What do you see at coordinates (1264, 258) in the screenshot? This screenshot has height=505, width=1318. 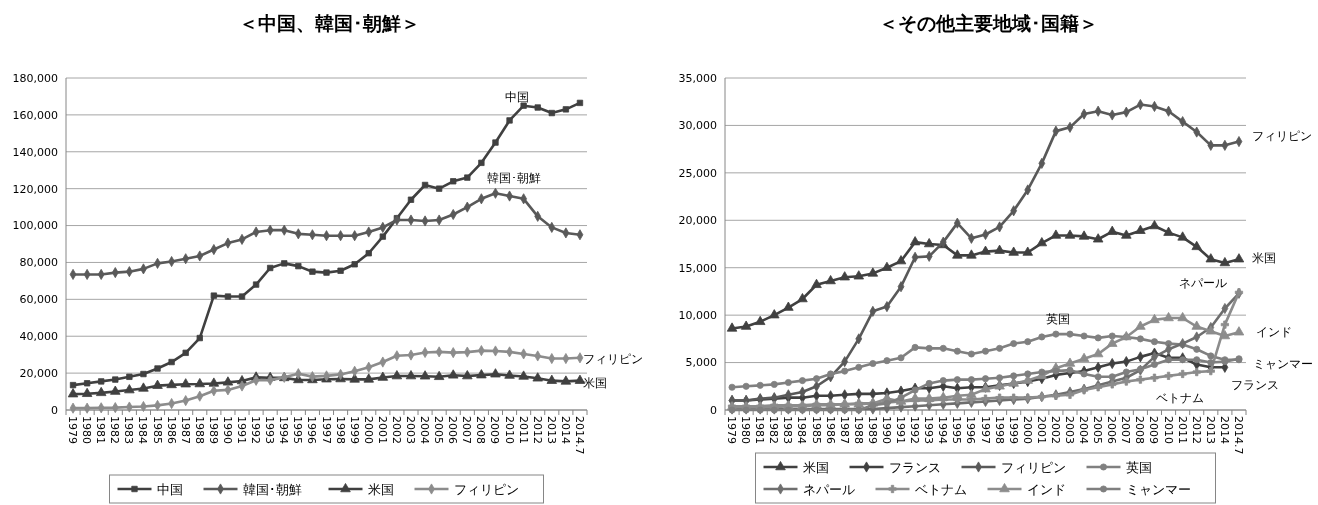 I see `text: 米国` at bounding box center [1264, 258].